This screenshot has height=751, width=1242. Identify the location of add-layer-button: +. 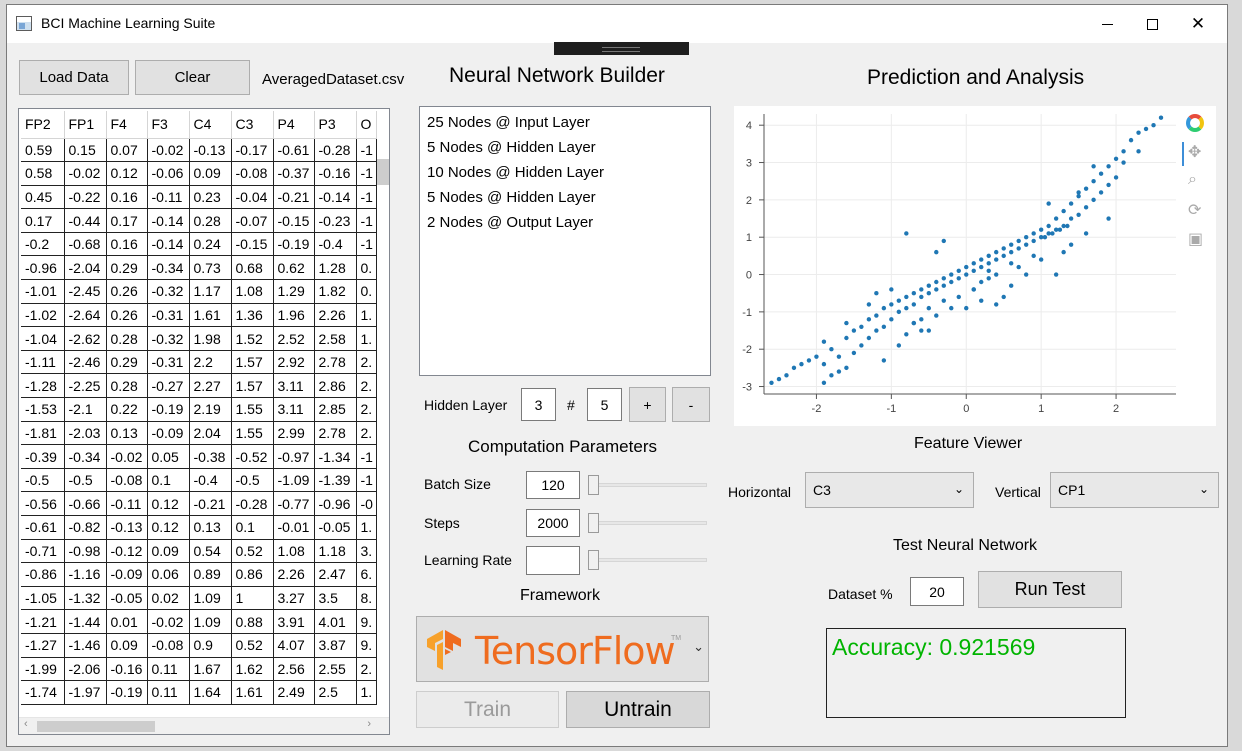
(647, 404).